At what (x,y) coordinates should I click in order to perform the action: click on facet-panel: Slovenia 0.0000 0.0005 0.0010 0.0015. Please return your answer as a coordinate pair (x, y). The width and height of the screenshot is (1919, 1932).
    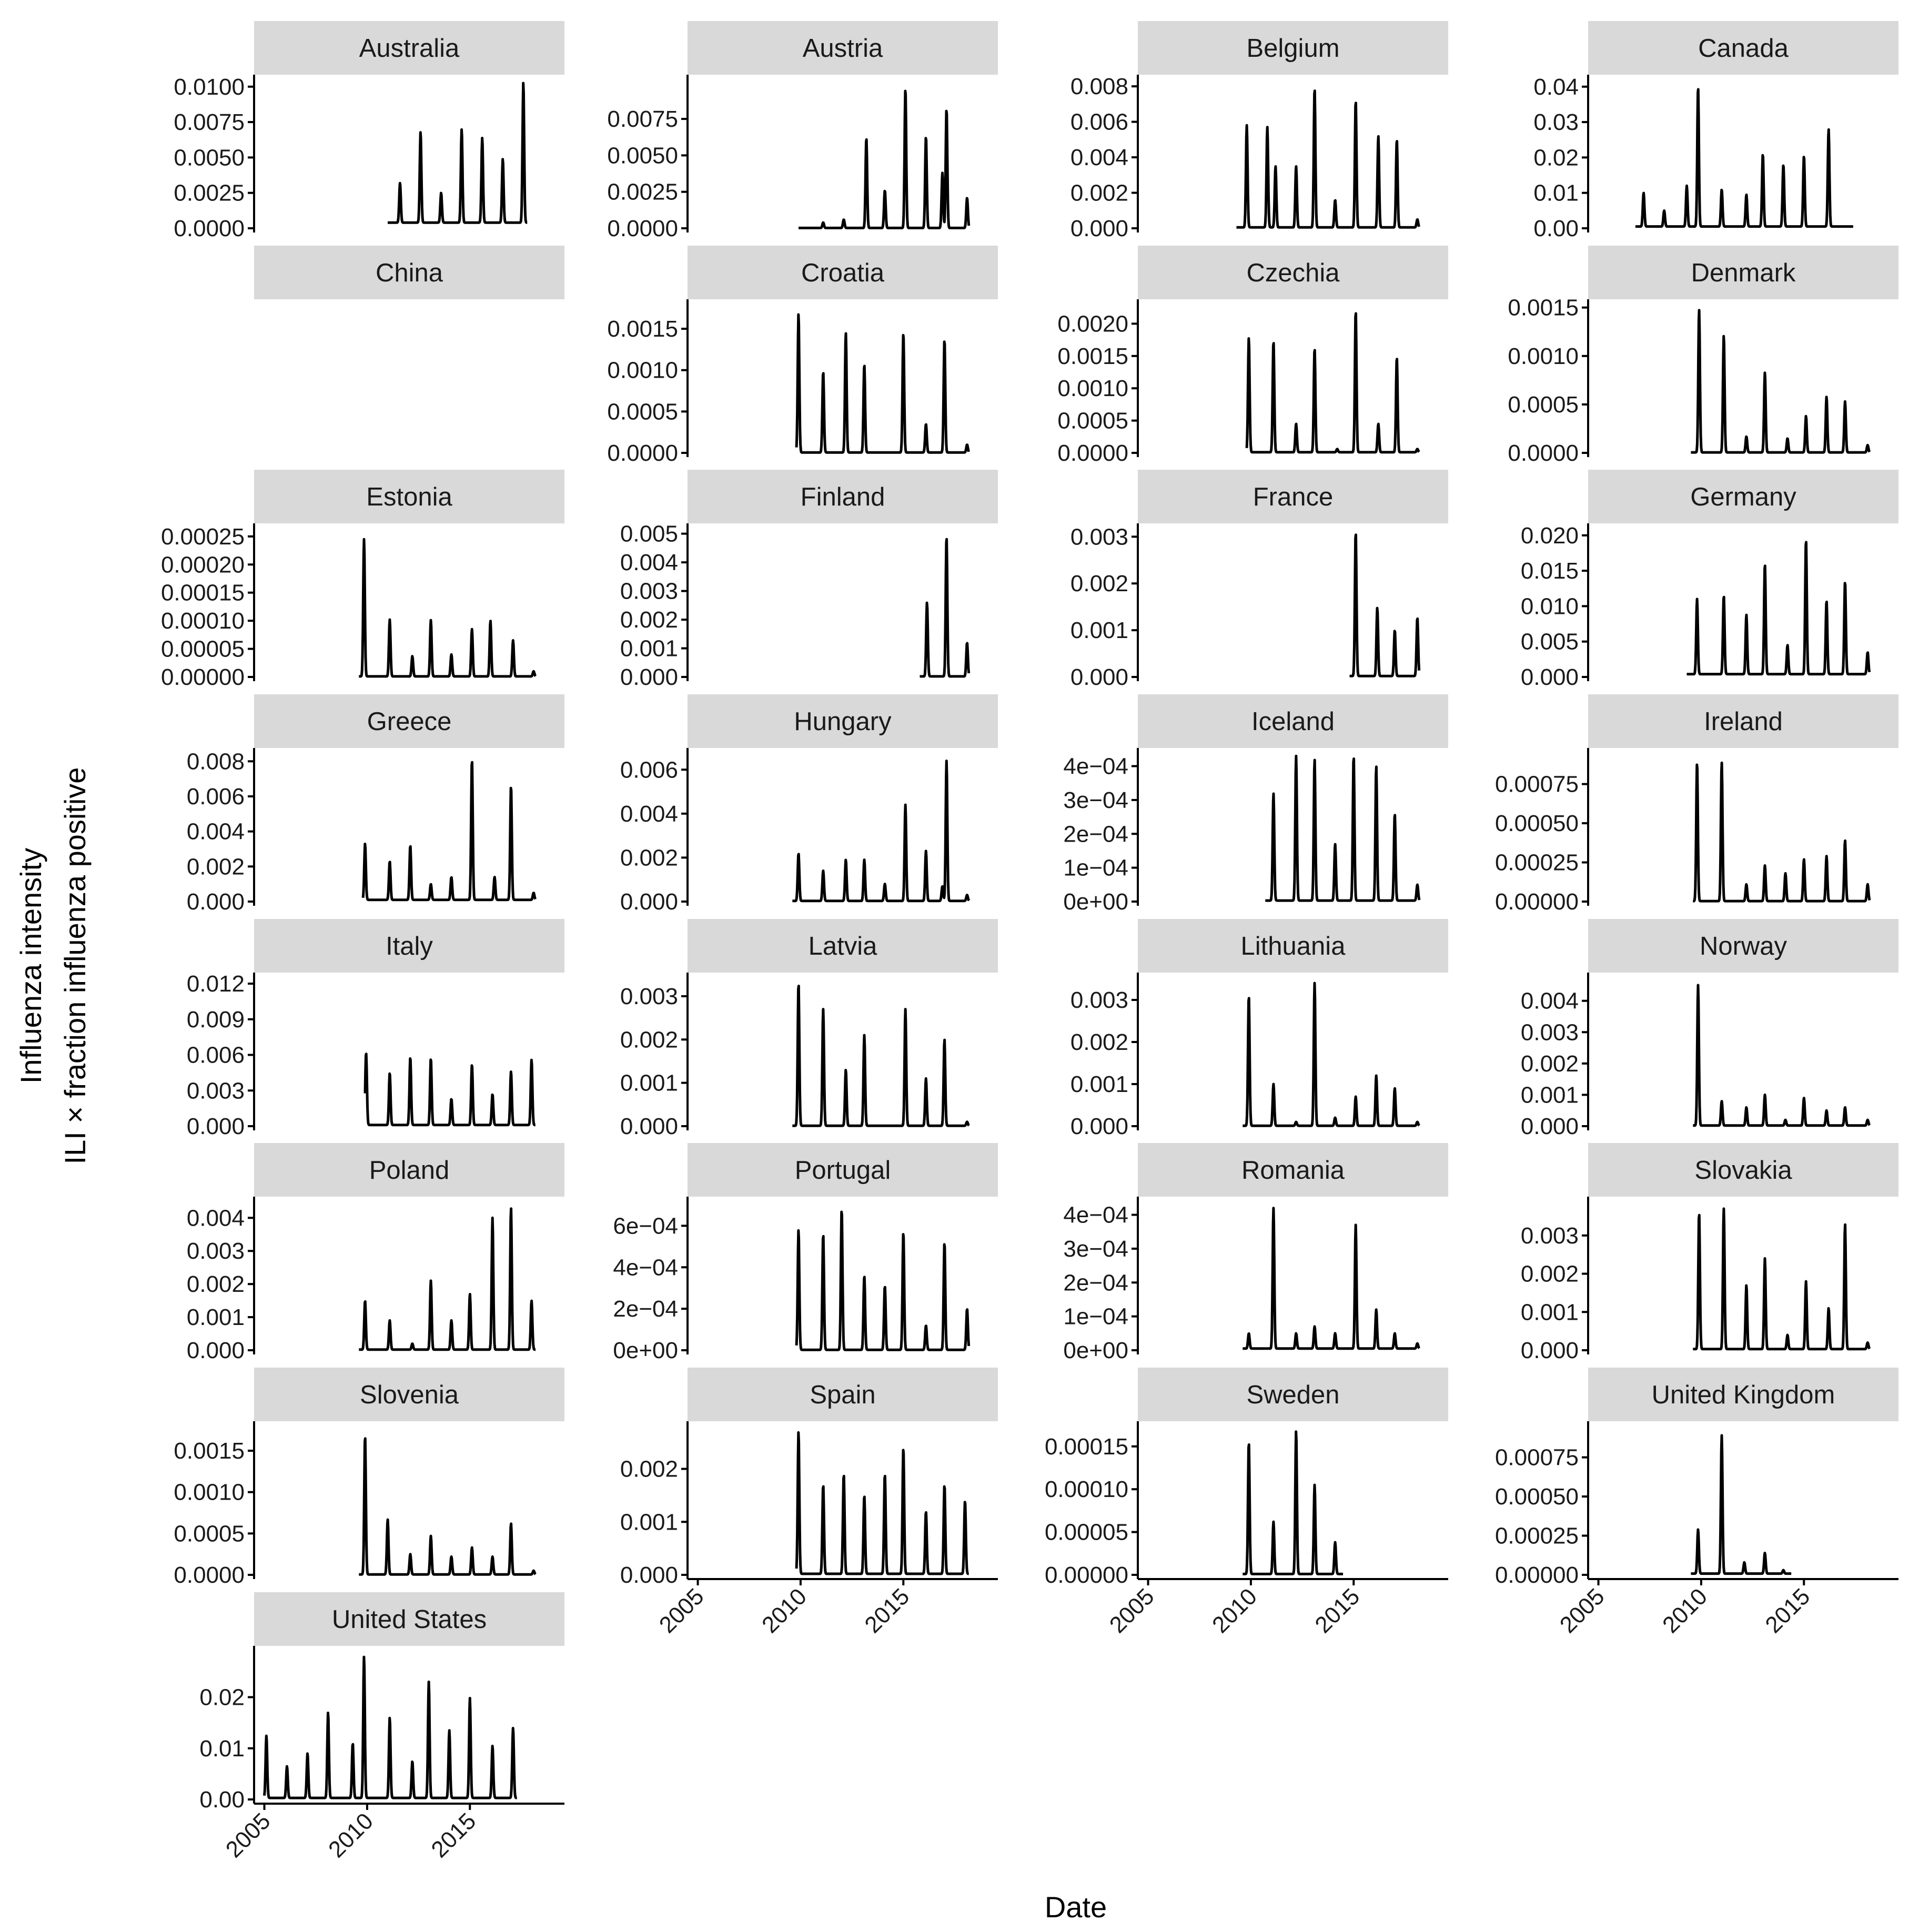
    Looking at the image, I should click on (369, 1478).